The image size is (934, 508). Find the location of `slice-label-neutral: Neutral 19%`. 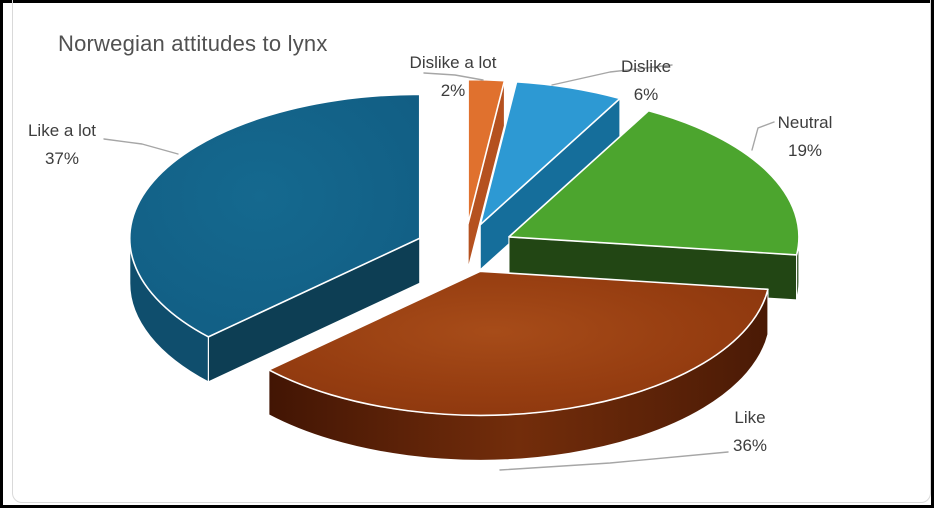

slice-label-neutral: Neutral 19% is located at coordinates (805, 137).